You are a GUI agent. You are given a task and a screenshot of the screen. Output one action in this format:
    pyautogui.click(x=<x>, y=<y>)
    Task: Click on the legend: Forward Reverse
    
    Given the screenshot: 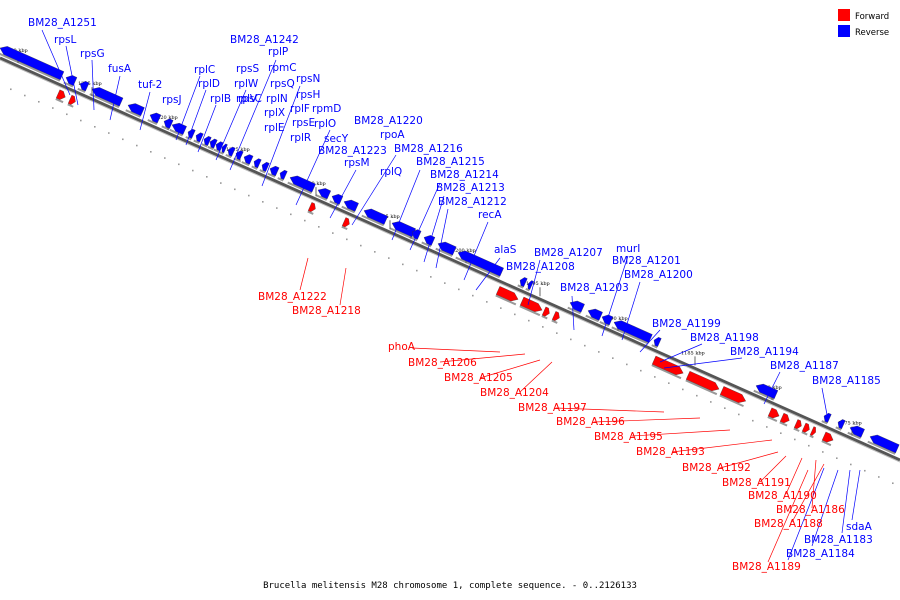 What is the action you would take?
    pyautogui.click(x=863, y=23)
    